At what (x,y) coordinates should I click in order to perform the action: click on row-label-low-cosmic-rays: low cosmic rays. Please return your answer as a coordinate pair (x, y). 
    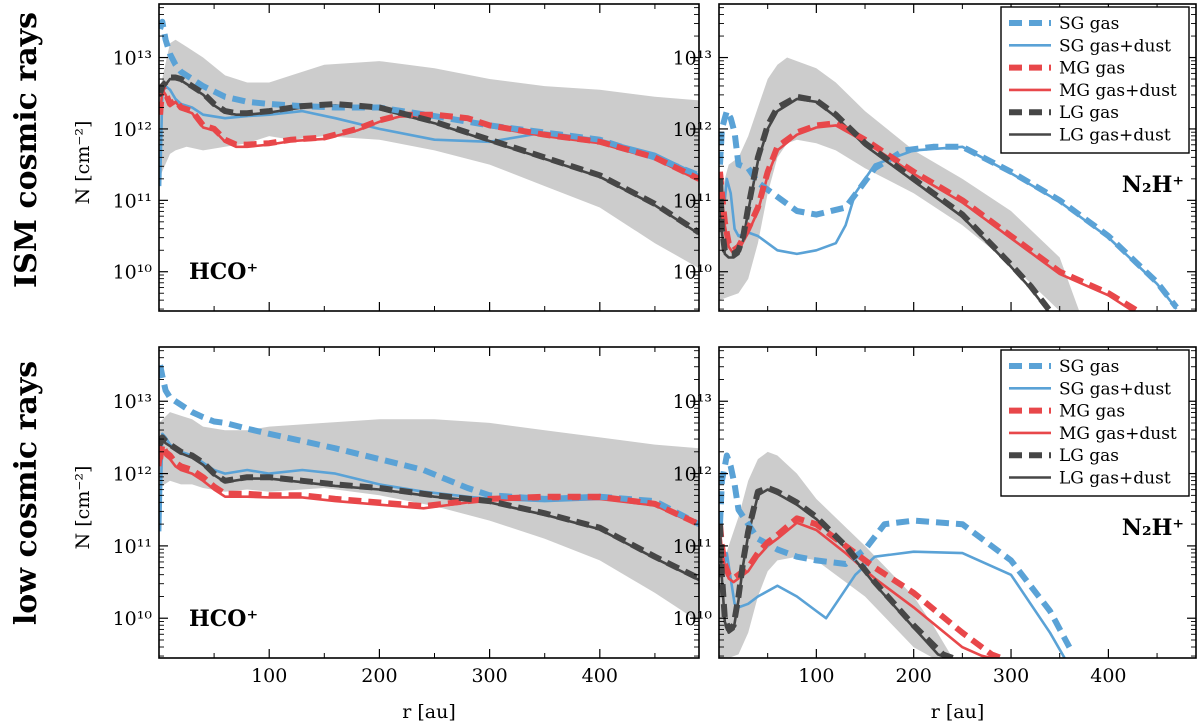
    Looking at the image, I should click on (26, 493).